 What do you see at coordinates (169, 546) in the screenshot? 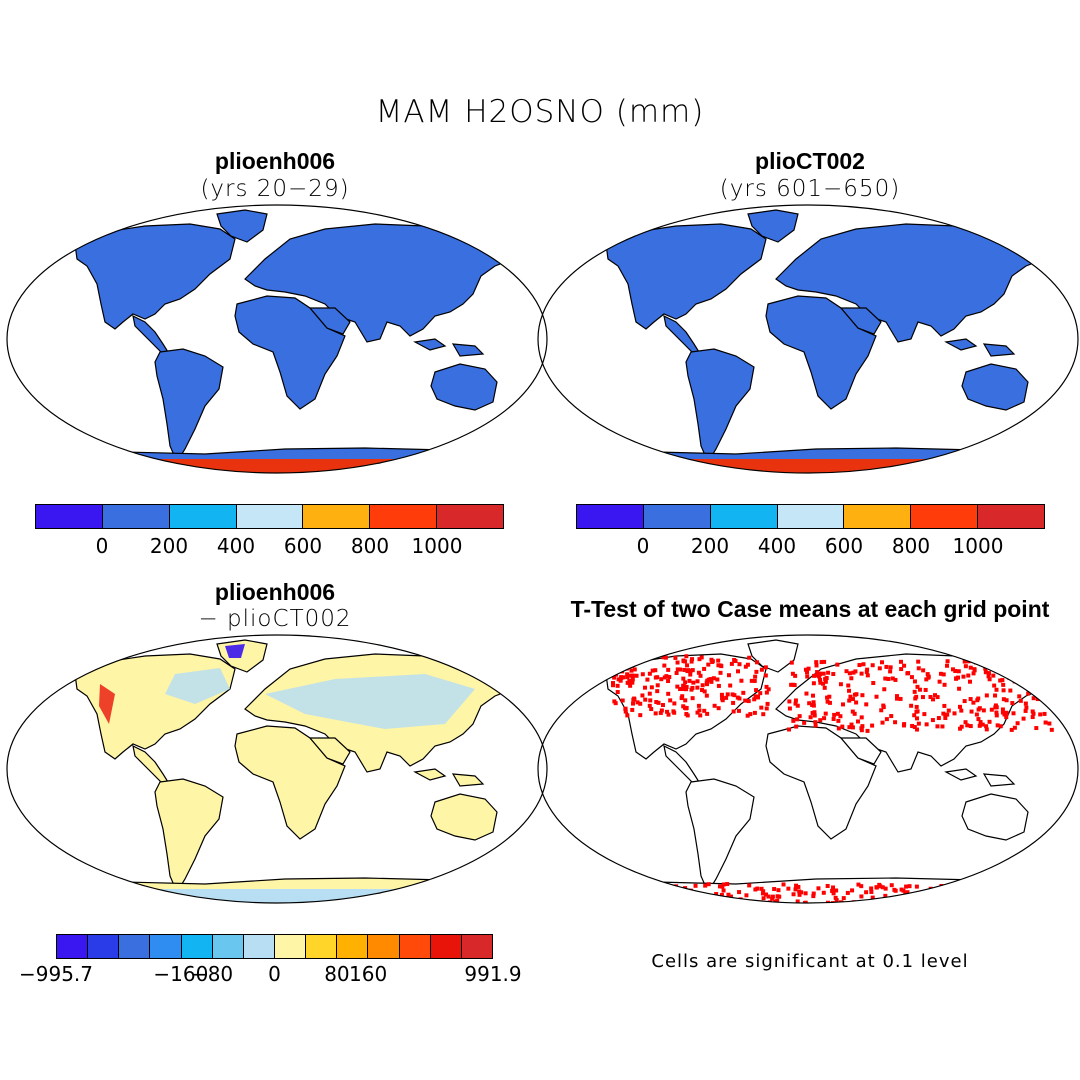
I see `colorbar-tick-label: 200` at bounding box center [169, 546].